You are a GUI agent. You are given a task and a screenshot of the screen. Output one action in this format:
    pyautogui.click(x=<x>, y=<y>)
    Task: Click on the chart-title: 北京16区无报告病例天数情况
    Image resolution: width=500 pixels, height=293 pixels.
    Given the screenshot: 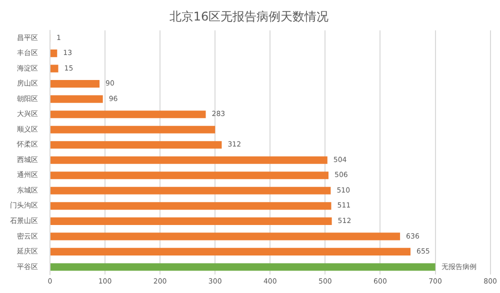 What is the action you would take?
    pyautogui.click(x=249, y=16)
    